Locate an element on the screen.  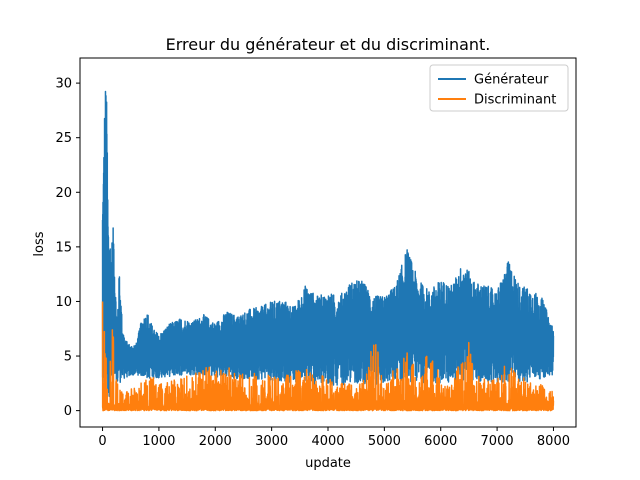
x-tick-label: 0 is located at coordinates (102, 441).